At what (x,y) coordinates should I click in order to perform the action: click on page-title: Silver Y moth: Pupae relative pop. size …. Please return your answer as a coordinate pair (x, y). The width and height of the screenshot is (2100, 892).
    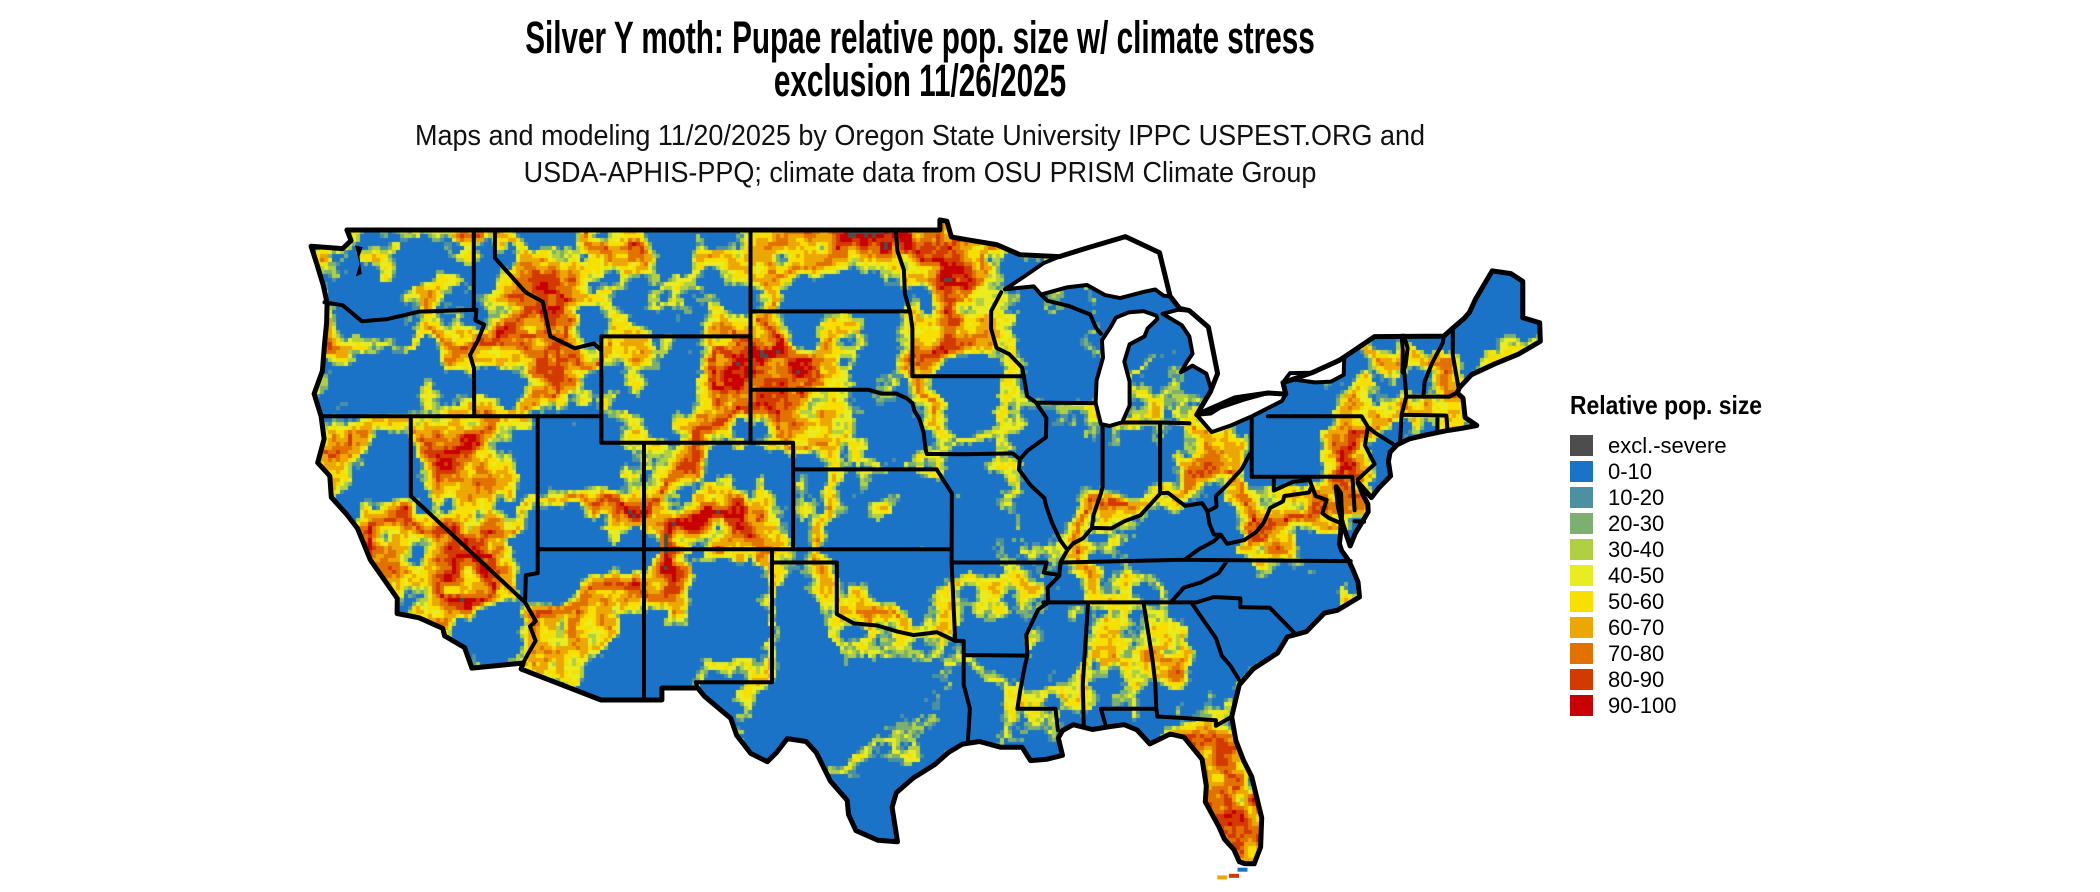
    Looking at the image, I should click on (920, 59).